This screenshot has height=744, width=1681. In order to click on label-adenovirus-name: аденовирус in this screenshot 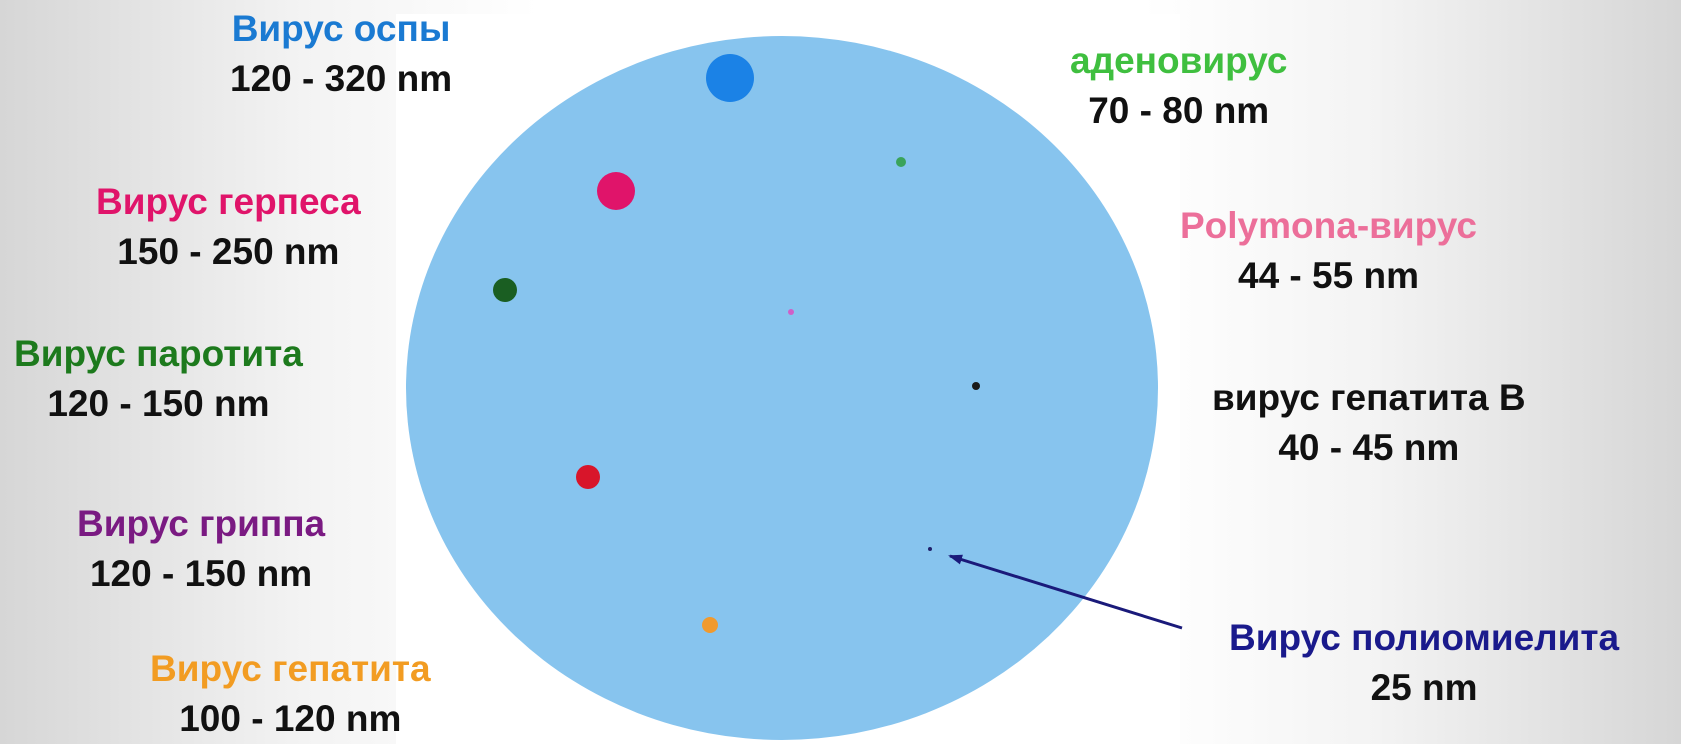, I will do `click(1179, 60)`.